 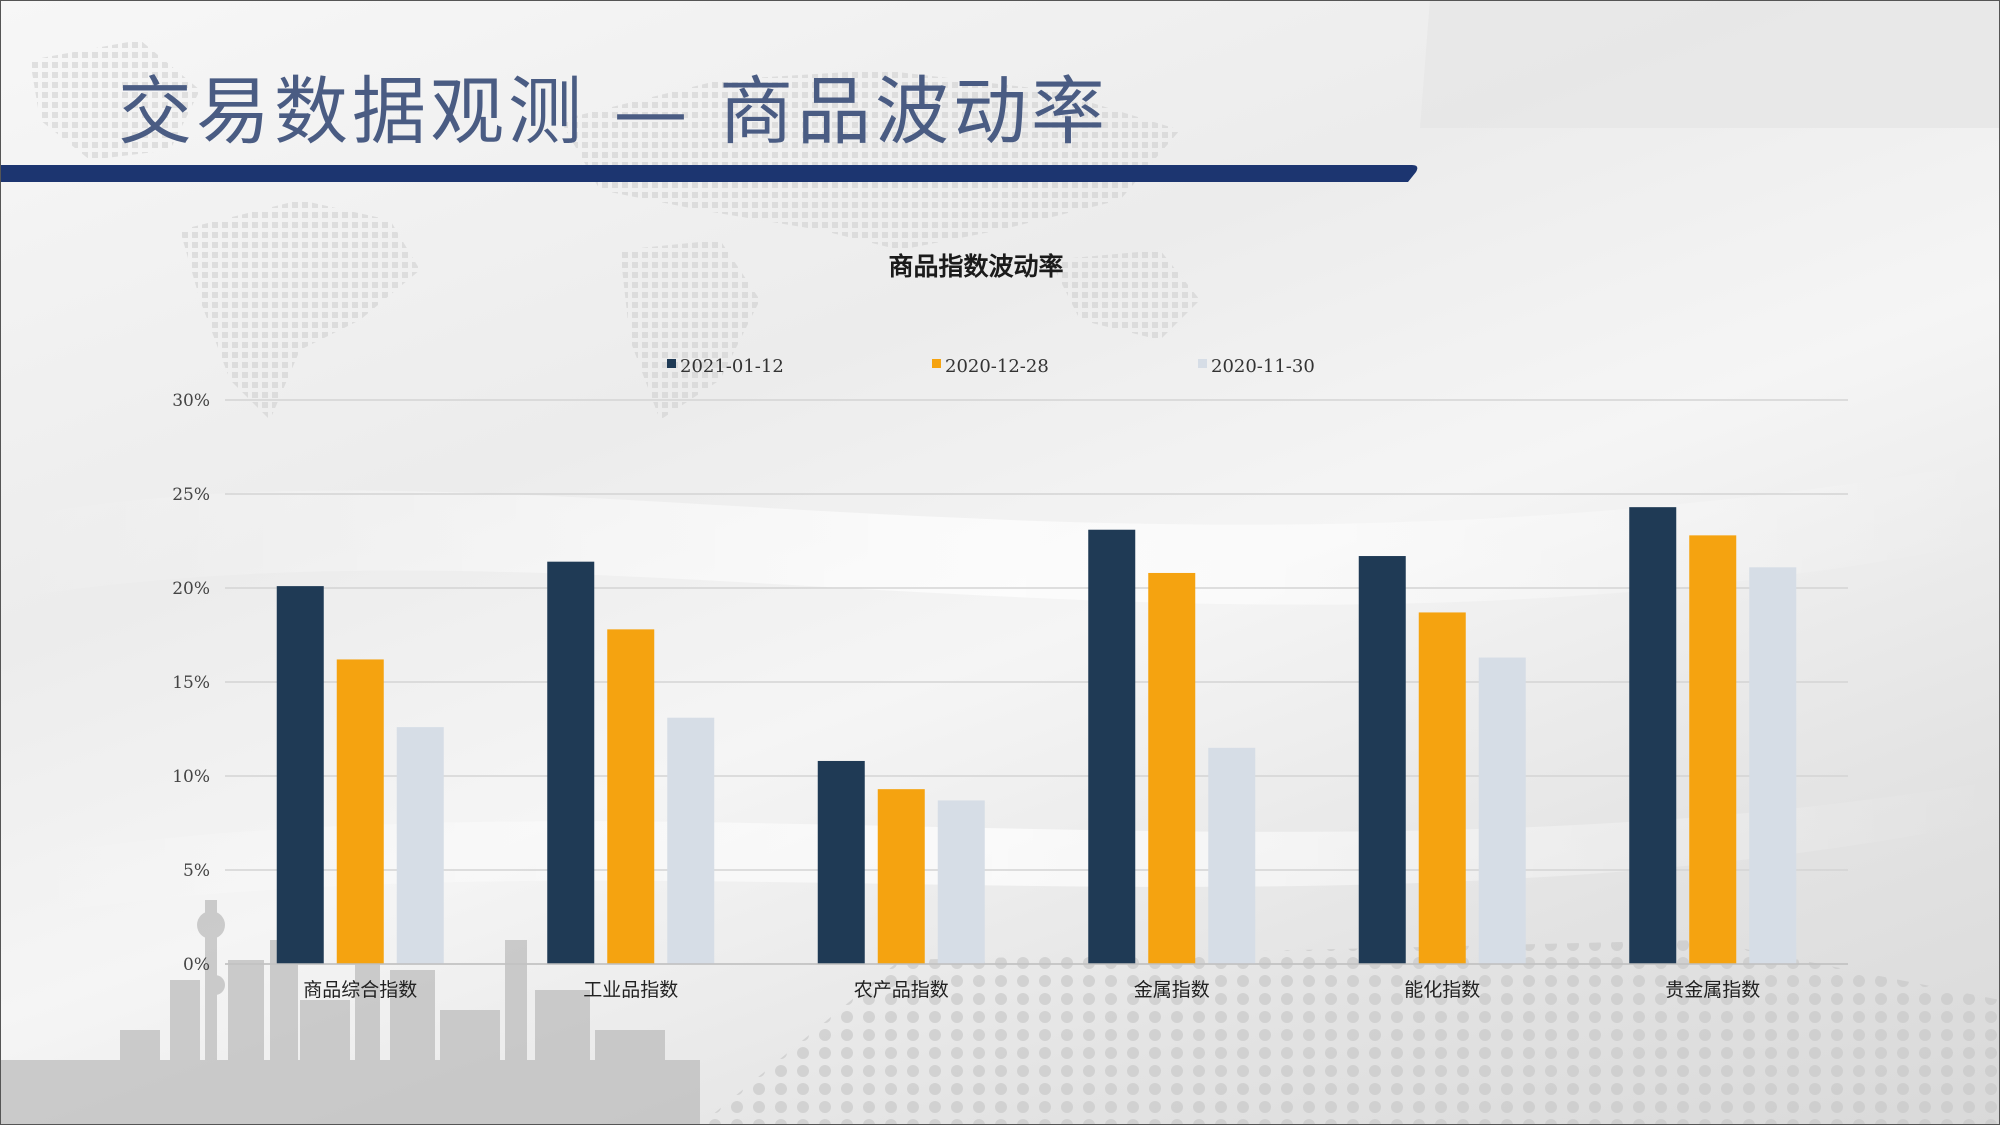 I want to click on chart-legend: 2021-01-12 2020-12-28 2020-11-30, so click(x=991, y=366).